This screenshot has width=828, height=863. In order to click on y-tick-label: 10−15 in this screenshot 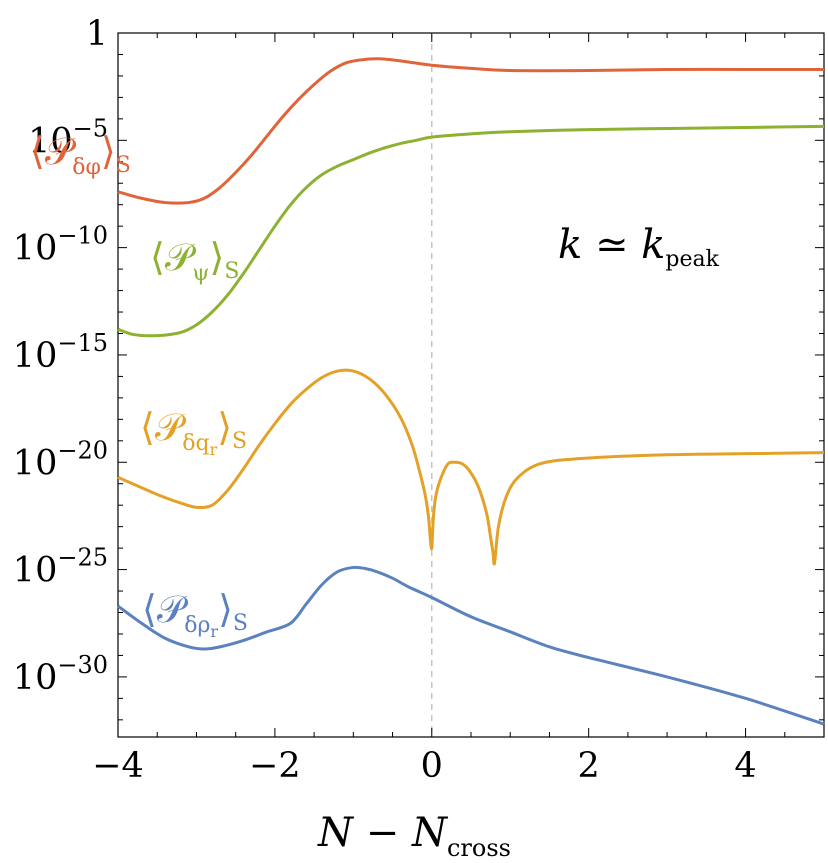, I will do `click(60, 352)`.